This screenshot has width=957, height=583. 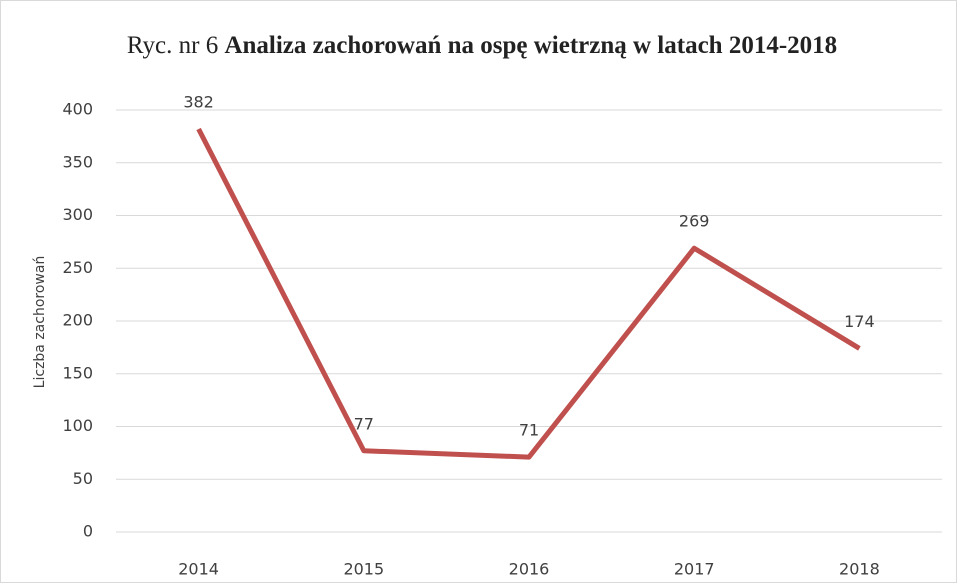 What do you see at coordinates (363, 569) in the screenshot?
I see `x-tick-label: 2015` at bounding box center [363, 569].